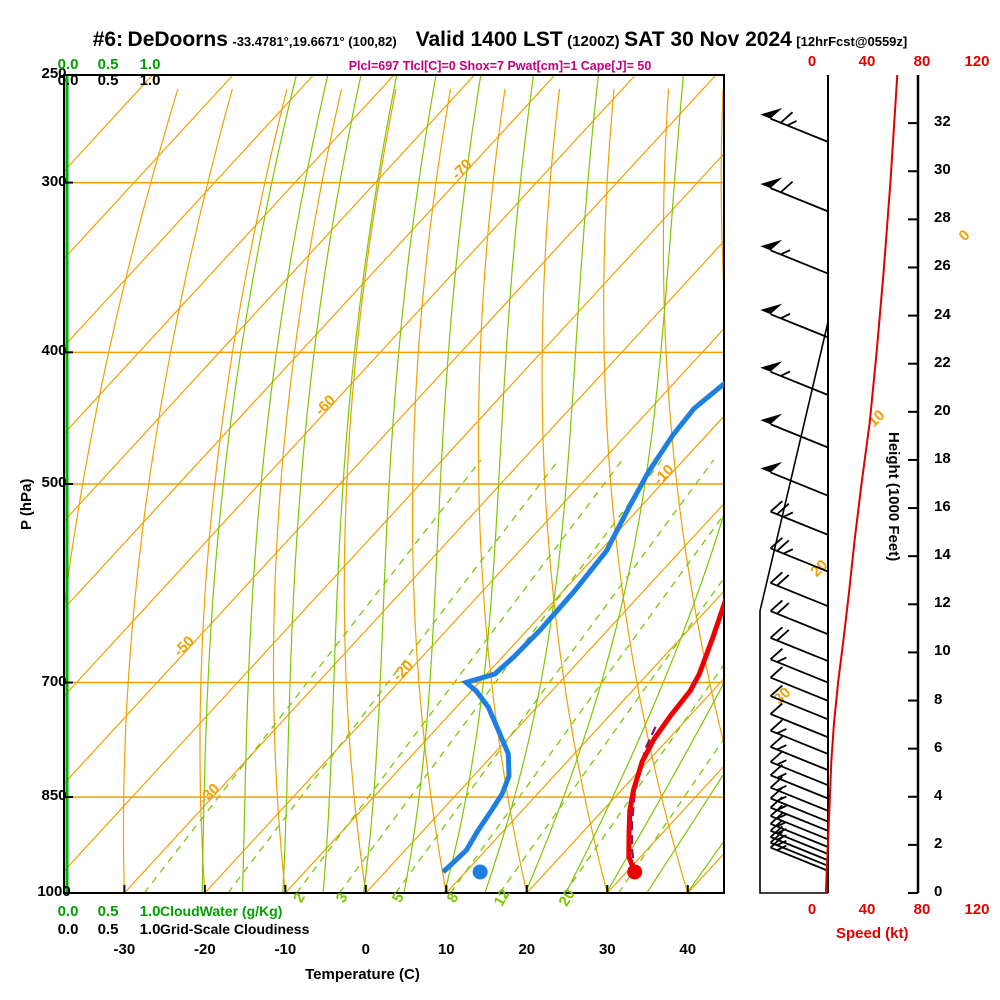 Image resolution: width=1000 pixels, height=1000 pixels. I want to click on speed-tick-label-top: 40, so click(867, 61).